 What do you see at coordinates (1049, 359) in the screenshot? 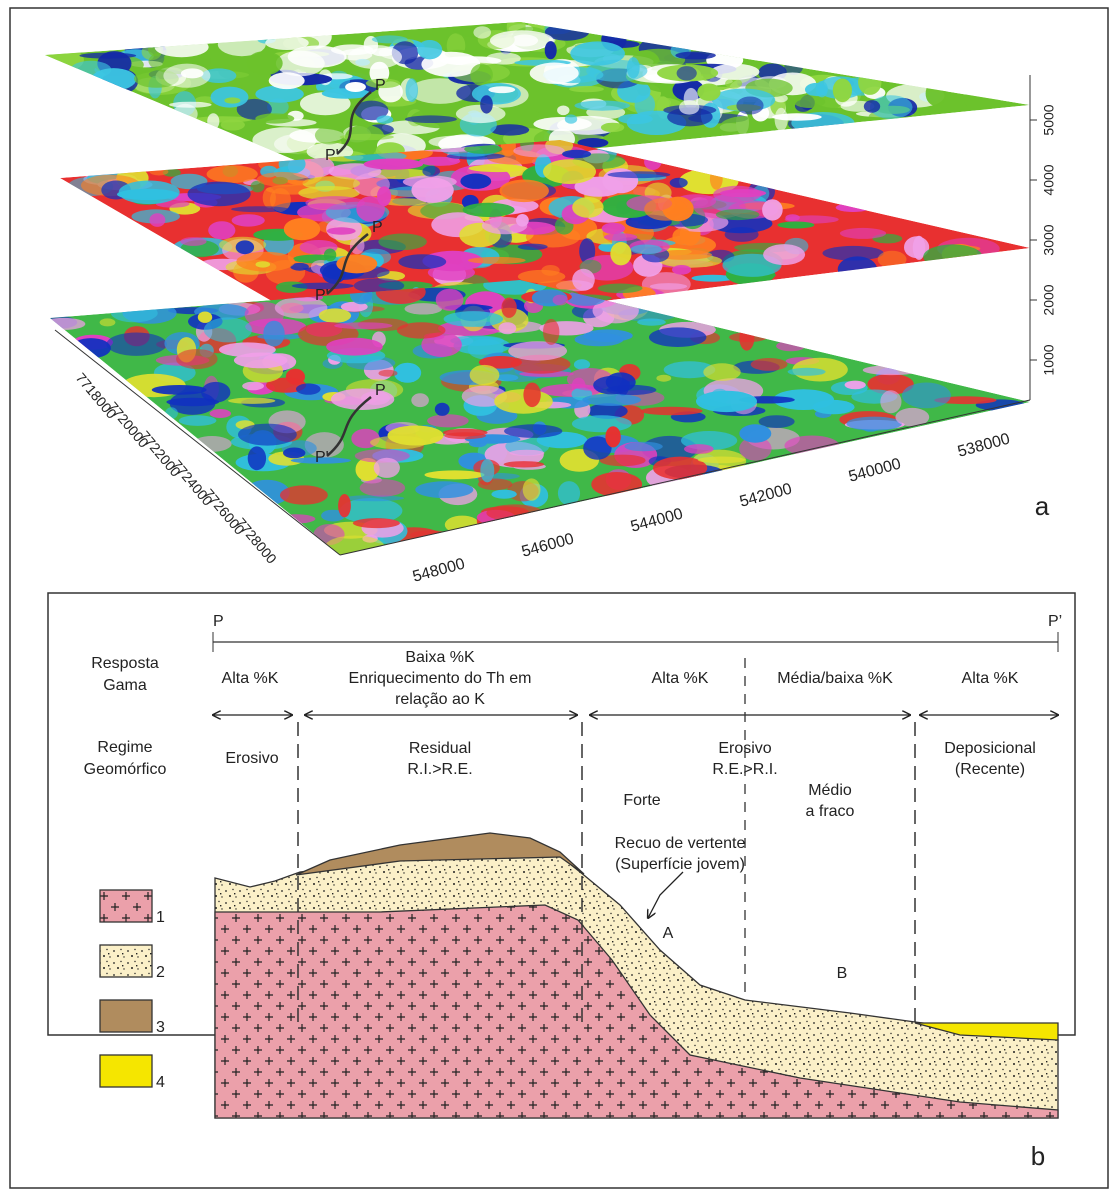
I see `vertical-tick-label: 1000` at bounding box center [1049, 359].